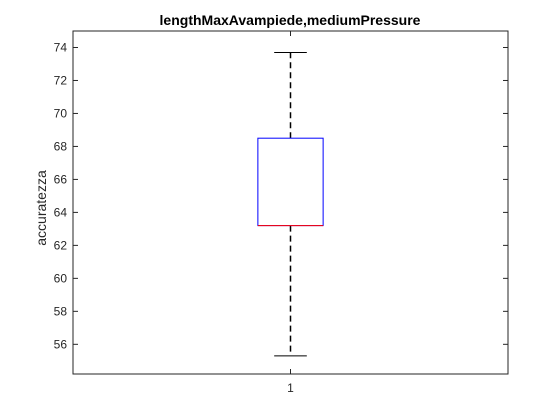 The width and height of the screenshot is (560, 420). Describe the element at coordinates (61, 245) in the screenshot. I see `y-tick-label: 62` at that location.